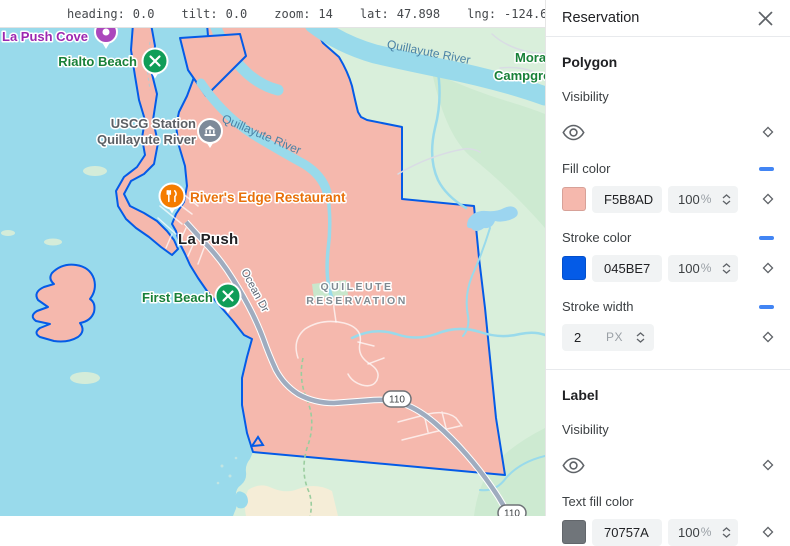 The image size is (790, 546). I want to click on marker-rivers-edge-restaurant, so click(172, 198).